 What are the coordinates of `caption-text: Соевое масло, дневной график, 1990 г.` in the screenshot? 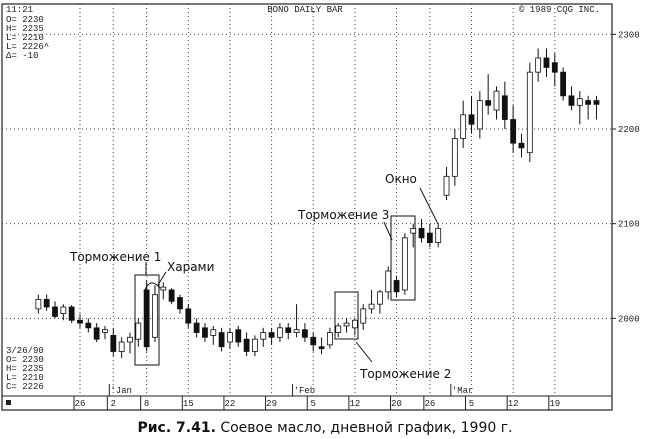 It's located at (366, 428).